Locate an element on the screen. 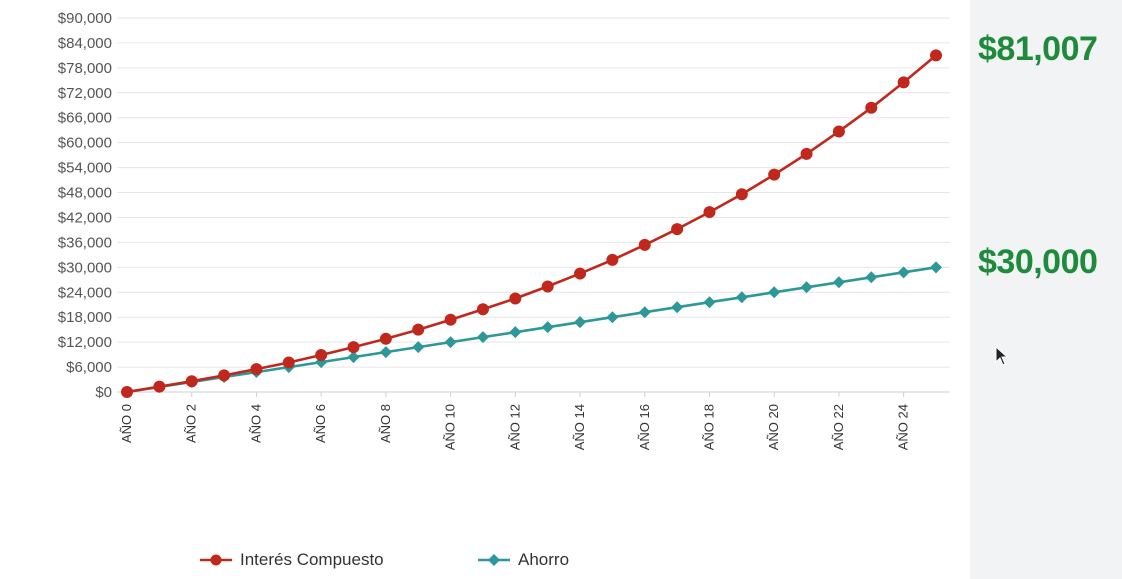 Image resolution: width=1122 pixels, height=579 pixels. x-tick-label: AÑO 2 is located at coordinates (191, 423).